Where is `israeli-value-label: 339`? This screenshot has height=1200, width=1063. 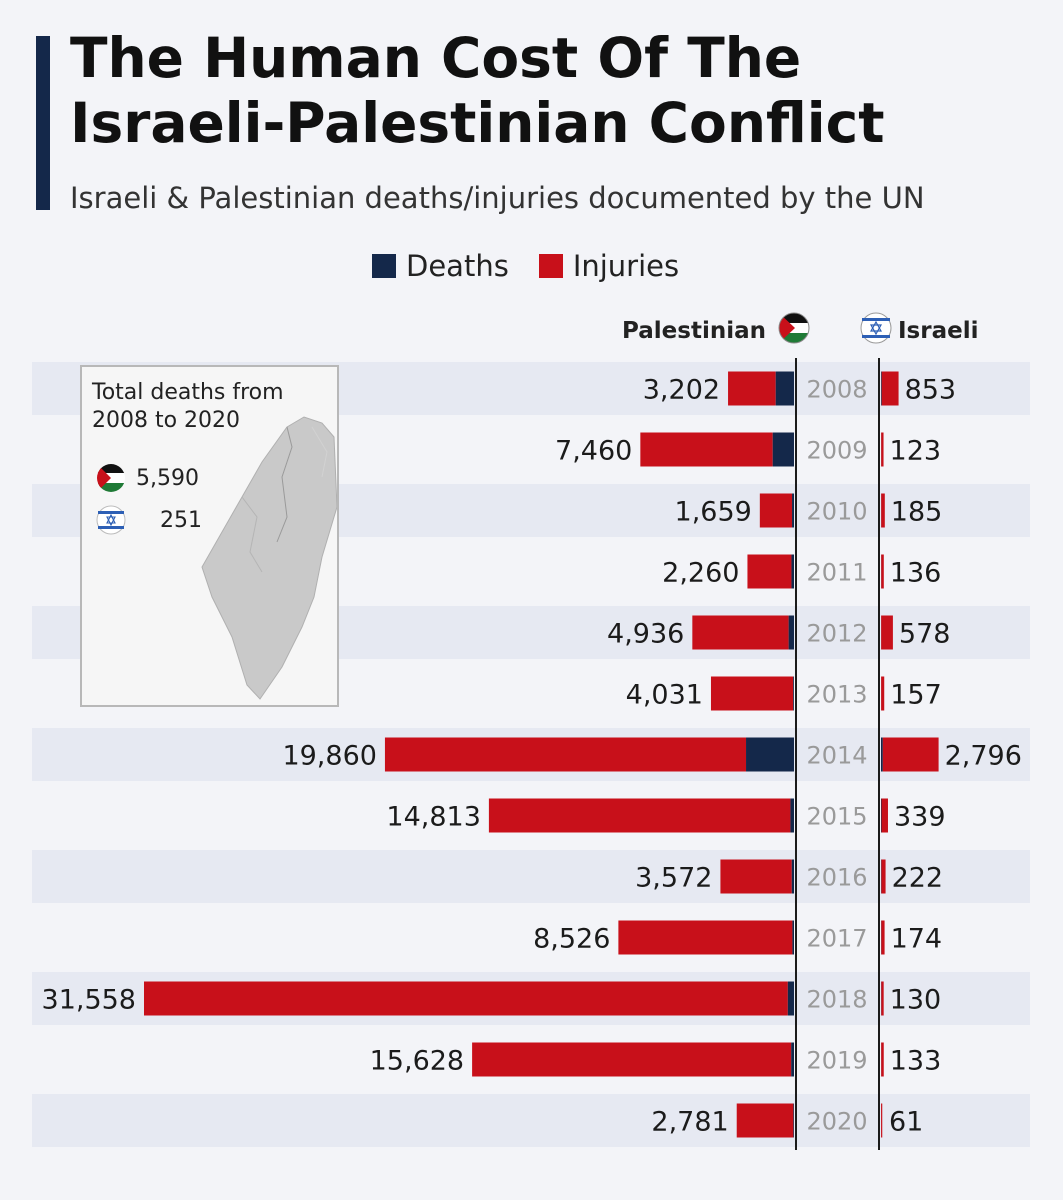
israeli-value-label: 339 is located at coordinates (920, 817).